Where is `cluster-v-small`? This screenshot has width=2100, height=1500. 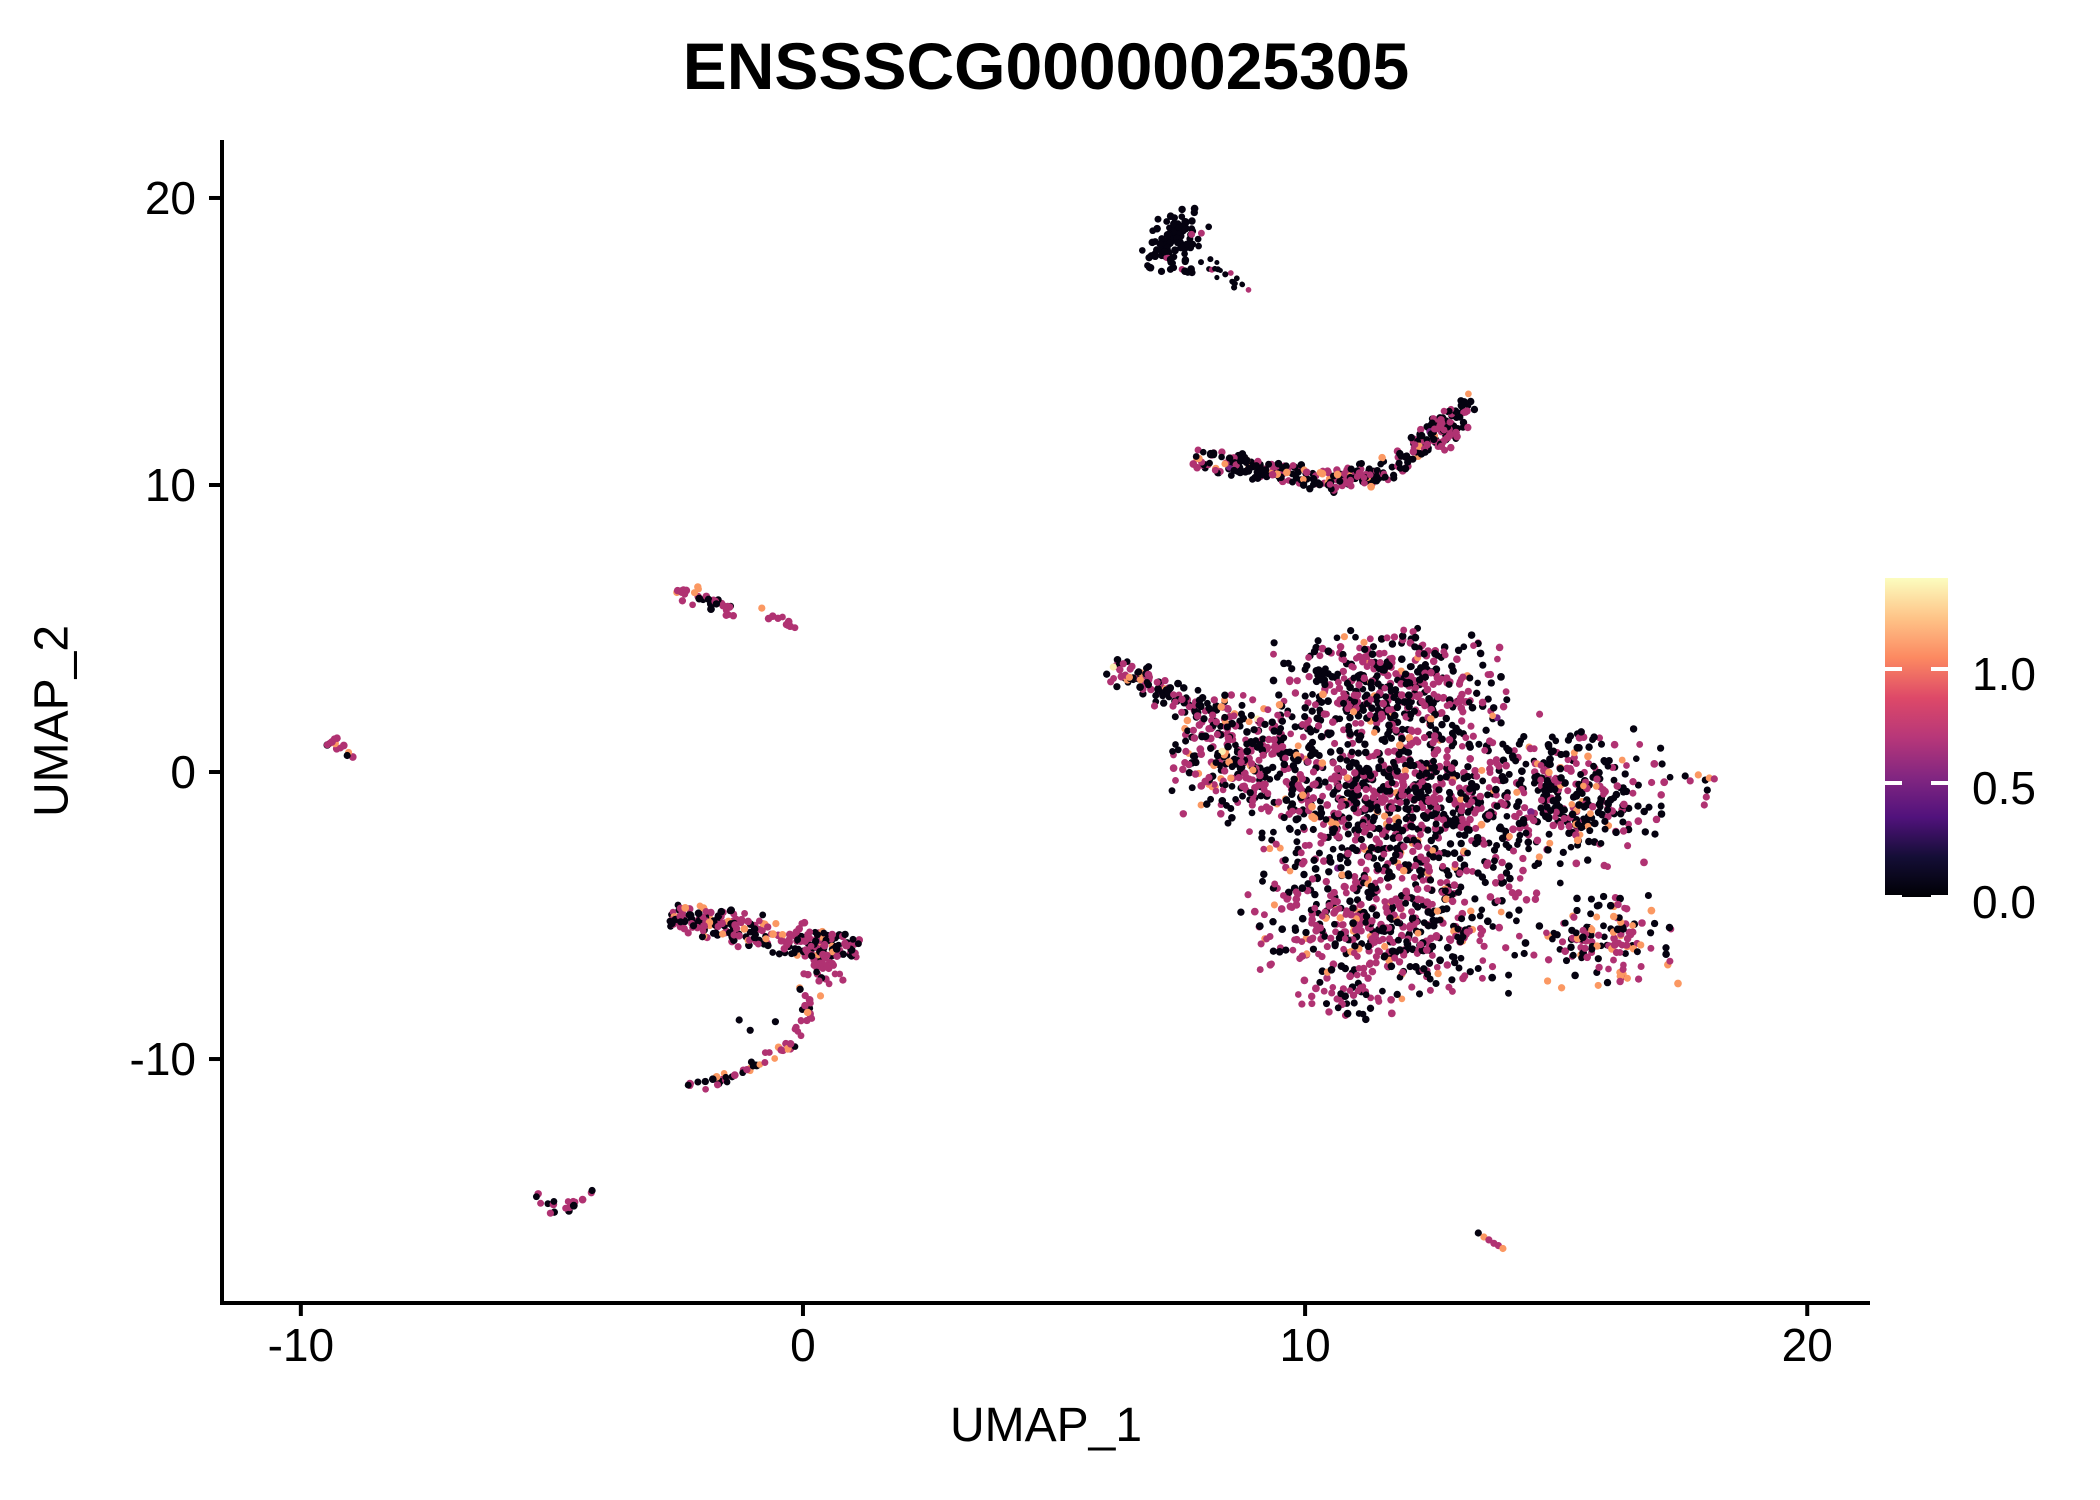 cluster-v-small is located at coordinates (564, 1201).